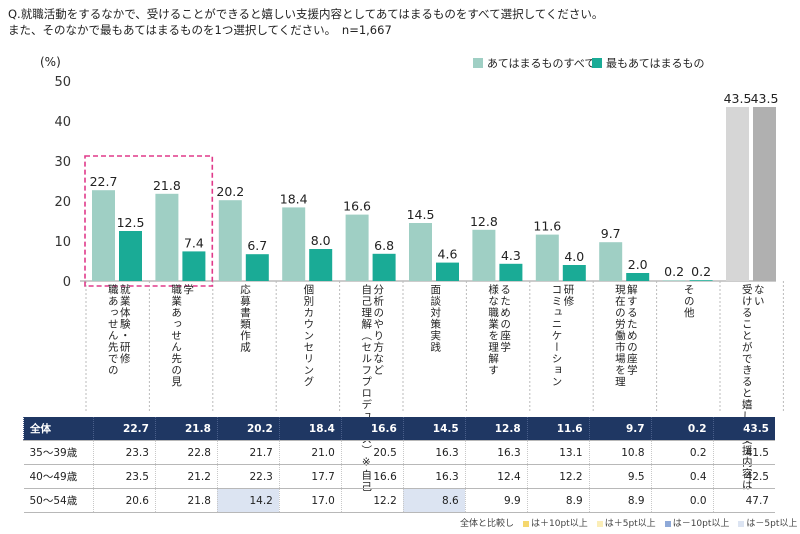 This screenshot has height=534, width=800. What do you see at coordinates (435, 318) in the screenshot?
I see `category-label: 面談対策実践` at bounding box center [435, 318].